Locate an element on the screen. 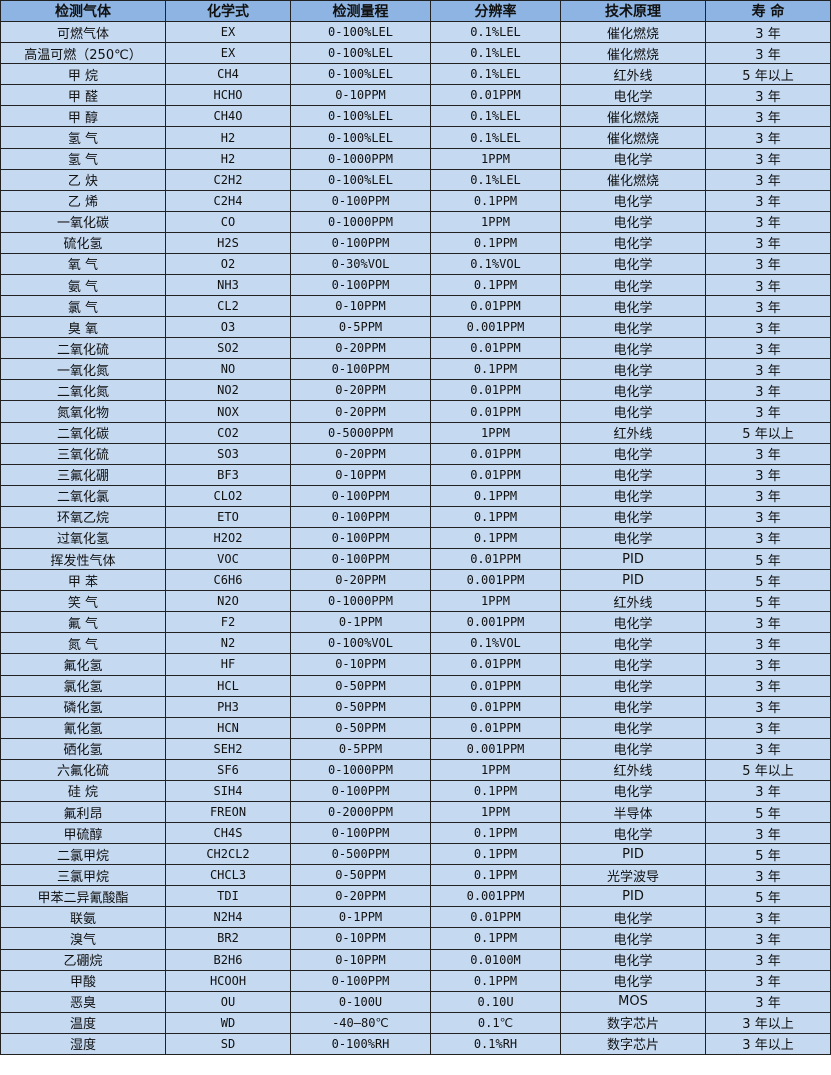  table-row: 甲 烷 CH4 0-100%LEL 0.1%LEL 红外线 5 年以上 is located at coordinates (415, 74).